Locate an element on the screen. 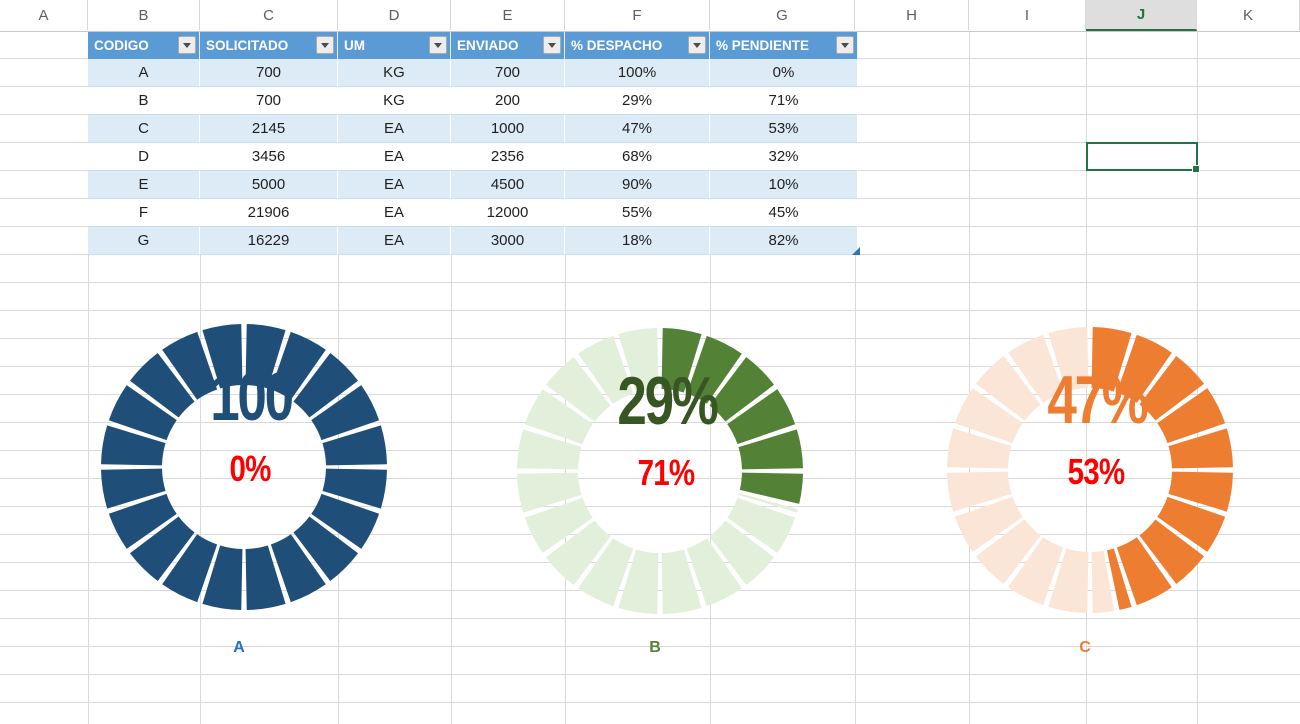 The width and height of the screenshot is (1300, 724). table-cell: C is located at coordinates (144, 129).